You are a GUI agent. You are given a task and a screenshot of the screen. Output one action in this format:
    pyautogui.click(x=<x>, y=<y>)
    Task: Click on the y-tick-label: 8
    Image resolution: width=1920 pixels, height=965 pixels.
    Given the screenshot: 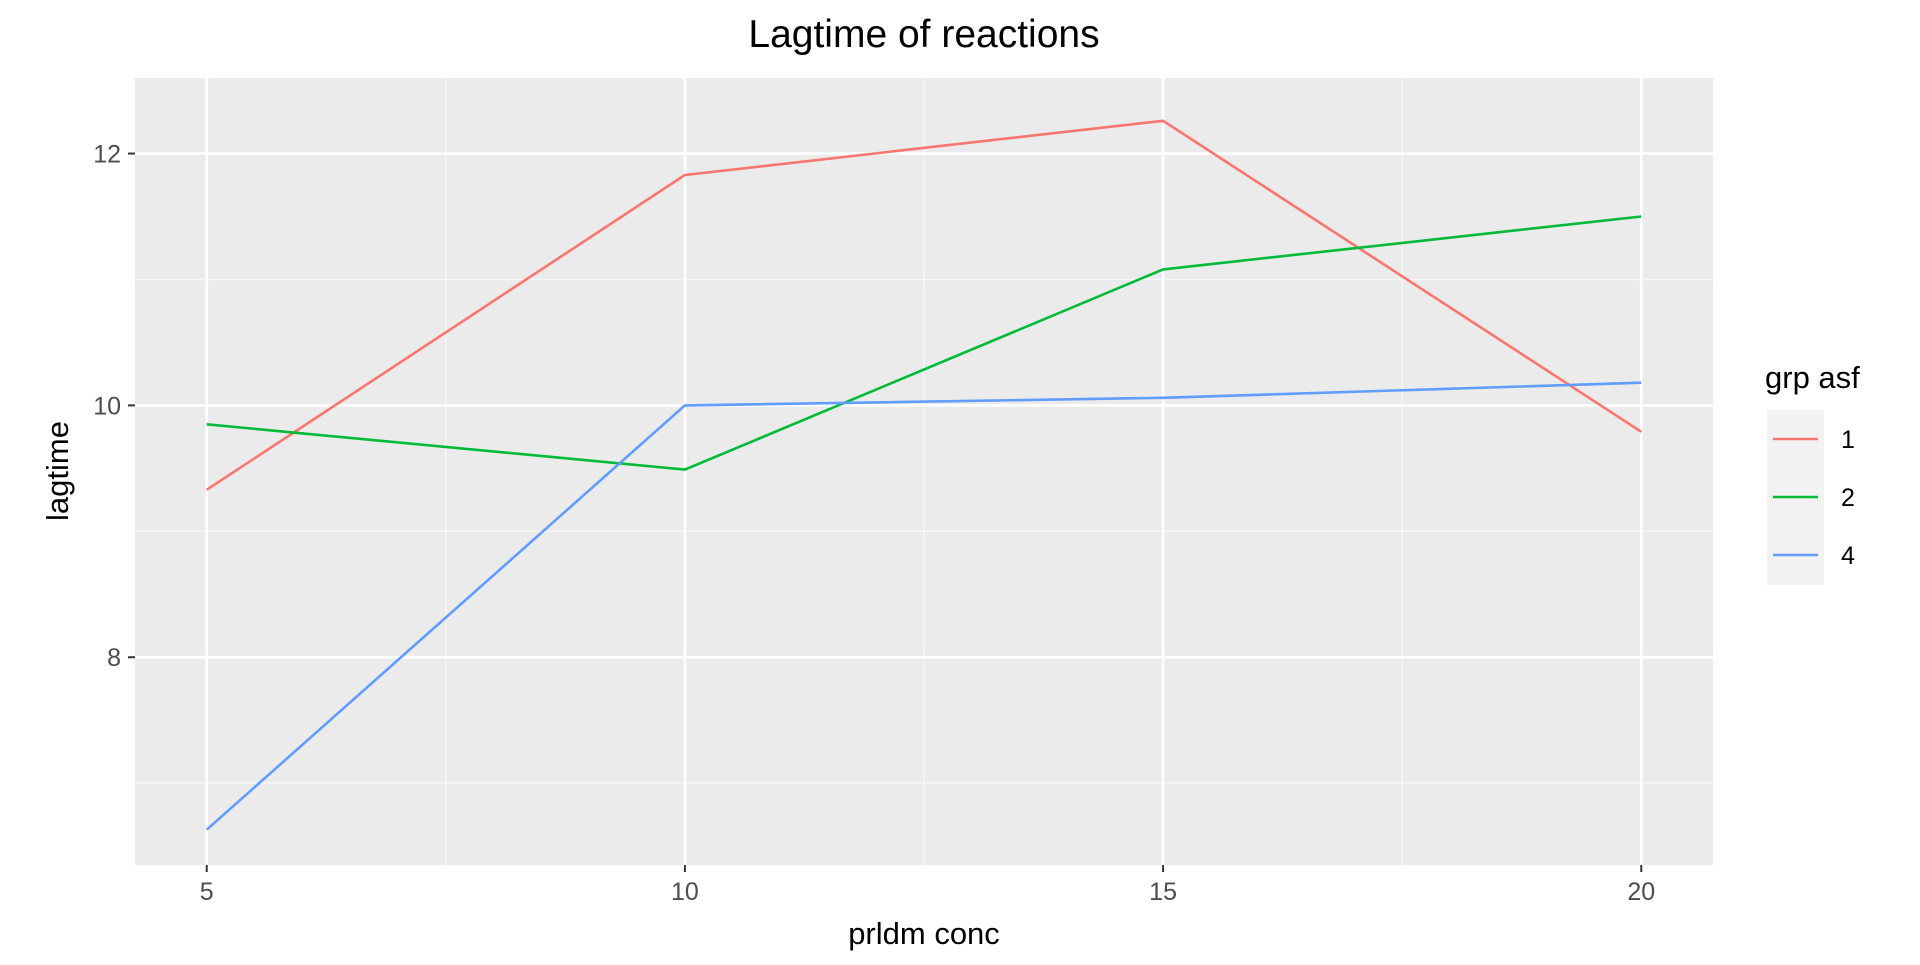 What is the action you would take?
    pyautogui.click(x=114, y=658)
    